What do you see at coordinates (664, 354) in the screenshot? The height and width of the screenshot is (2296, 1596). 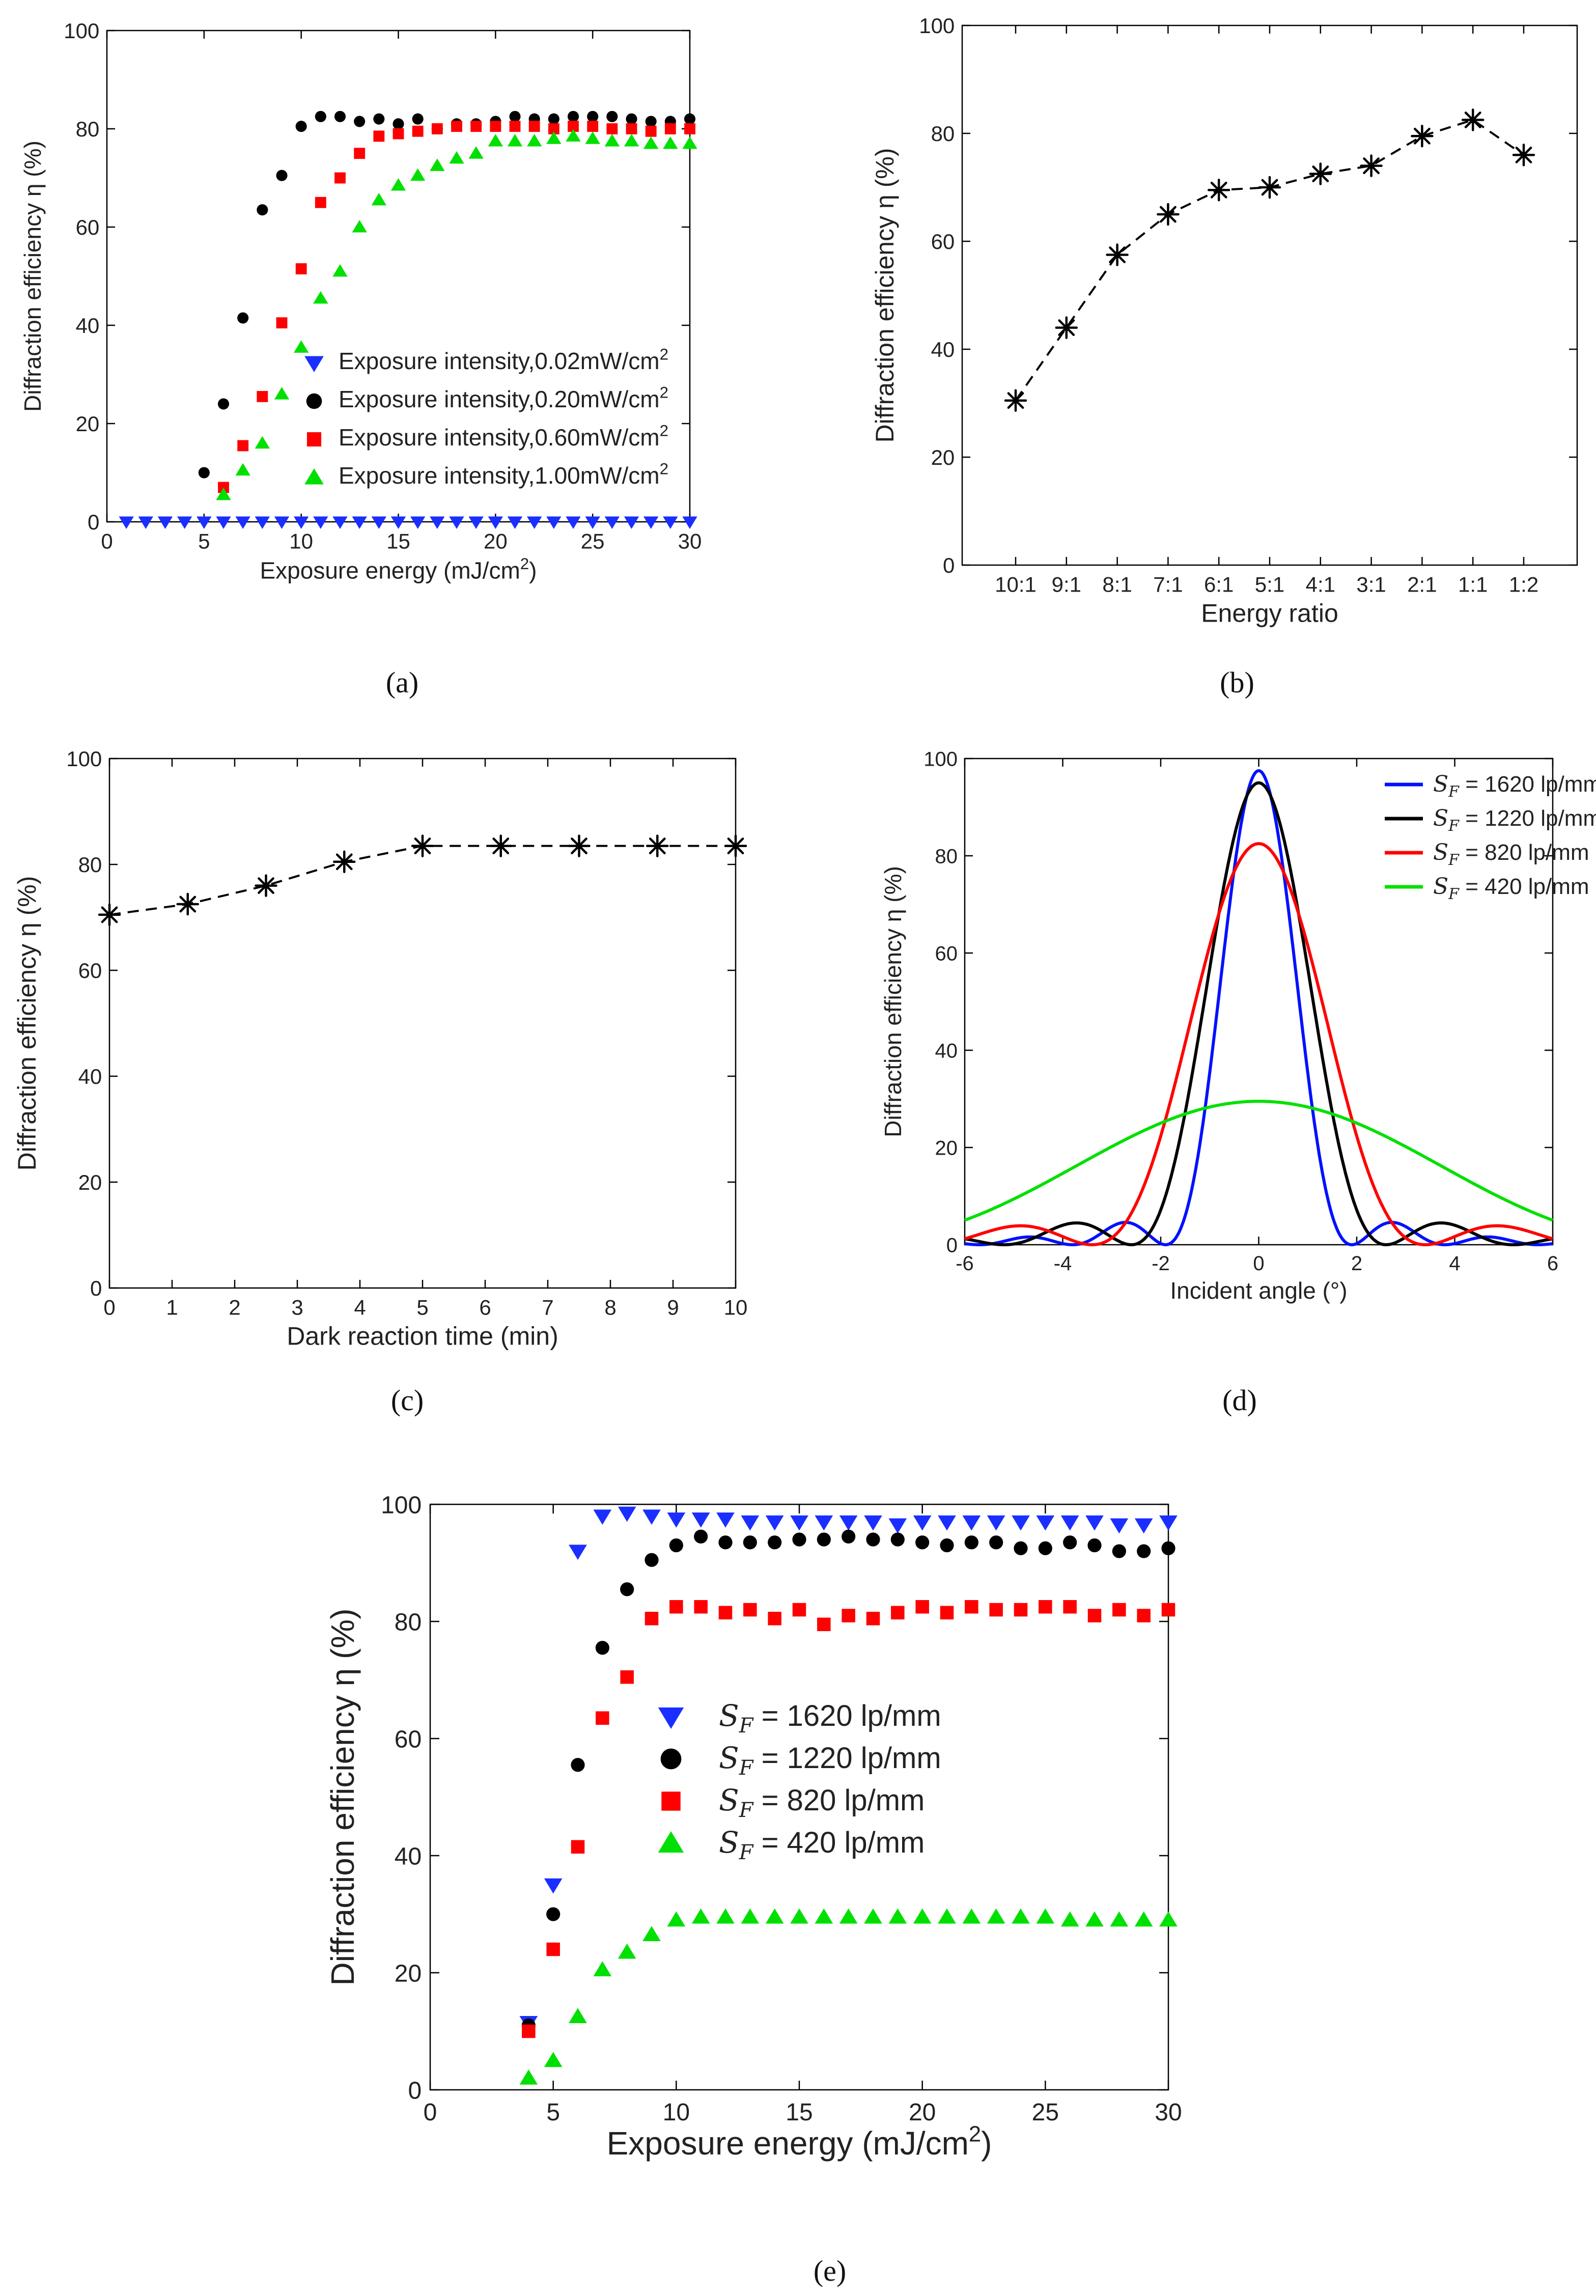 I see `superscript: 2` at bounding box center [664, 354].